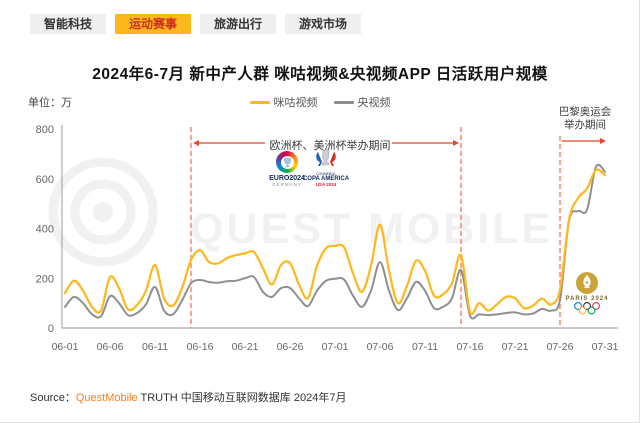 The height and width of the screenshot is (423, 640). I want to click on svg-text: 400, so click(45, 230).